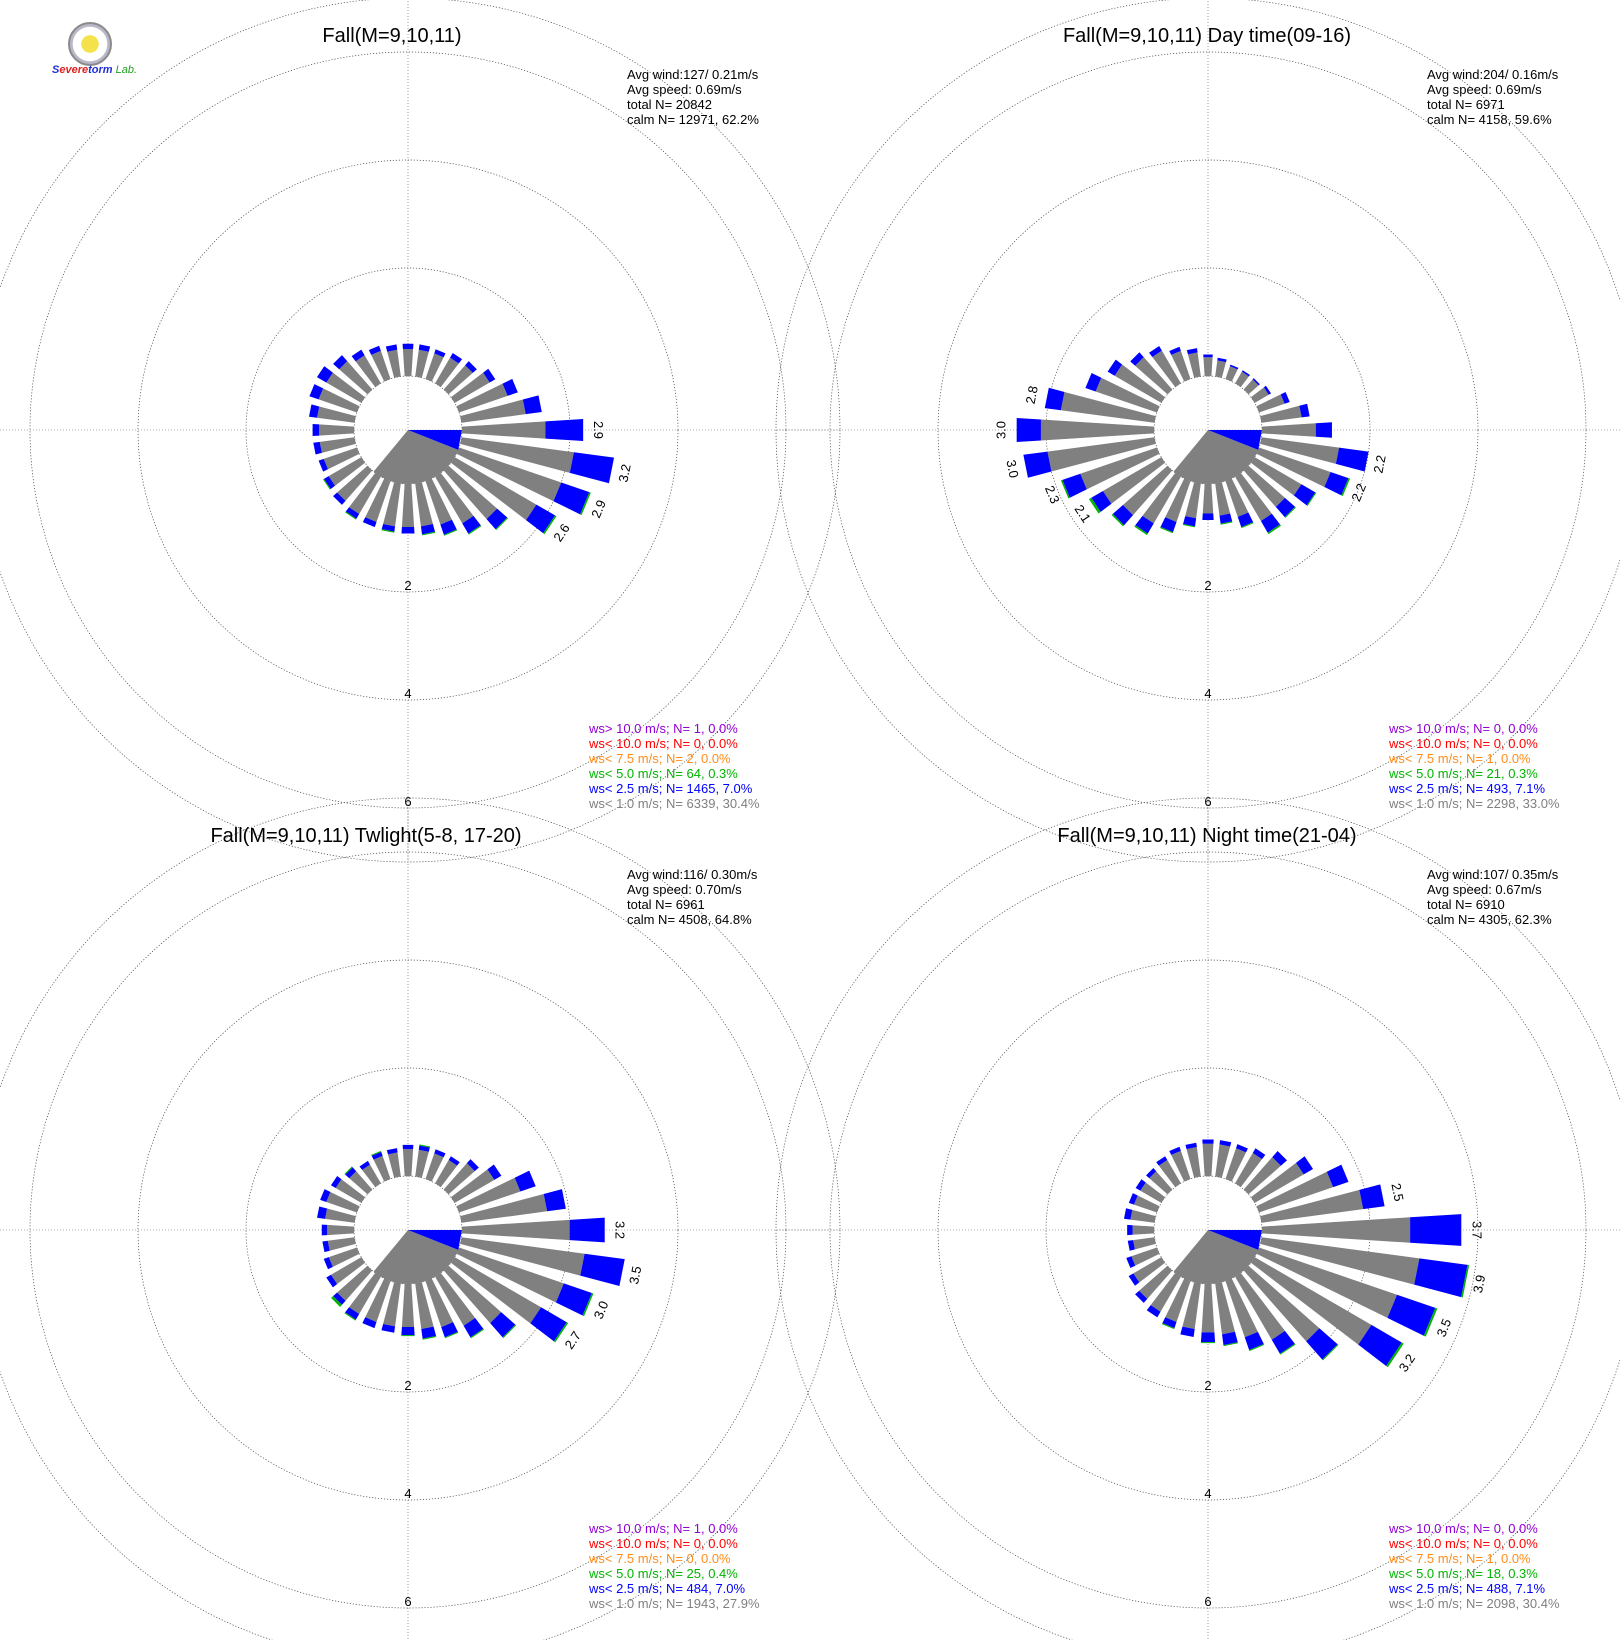 This screenshot has height=1640, width=1620. I want to click on mean-wind-sector, so click(416, 1257).